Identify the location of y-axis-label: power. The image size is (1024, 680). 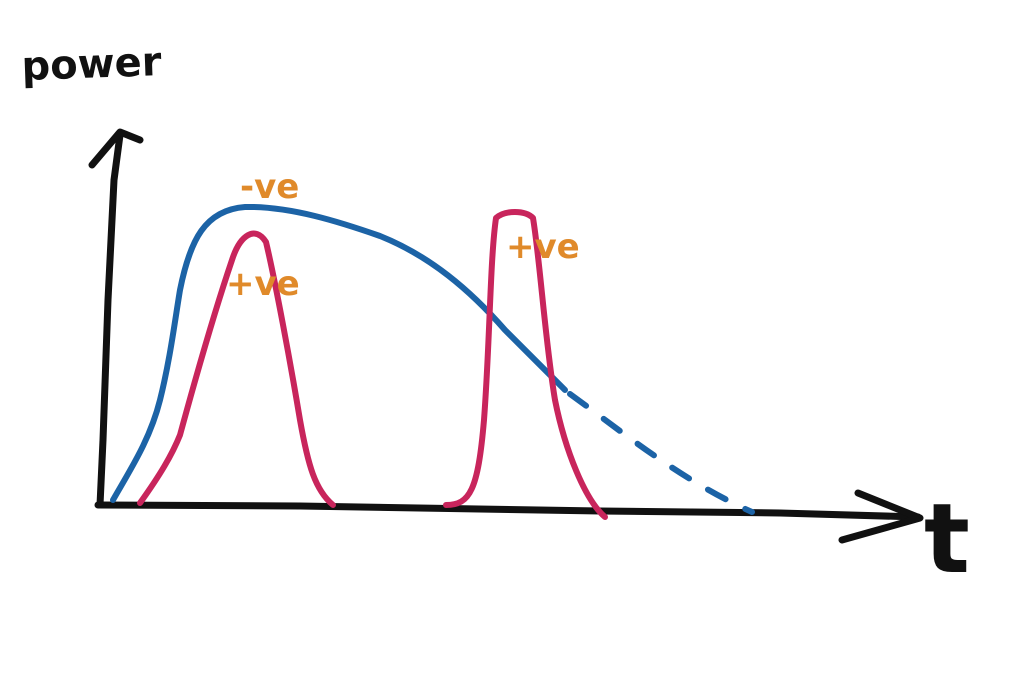
(92, 64).